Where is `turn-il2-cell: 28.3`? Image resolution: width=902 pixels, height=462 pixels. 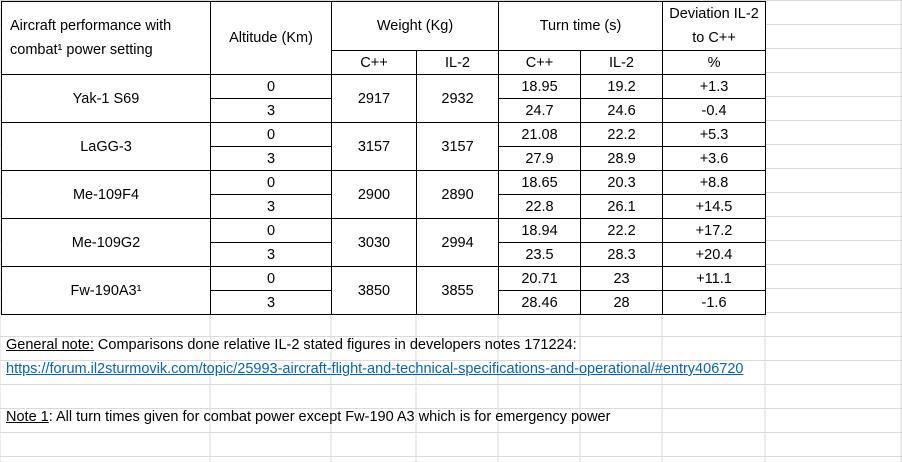 turn-il2-cell: 28.3 is located at coordinates (622, 254).